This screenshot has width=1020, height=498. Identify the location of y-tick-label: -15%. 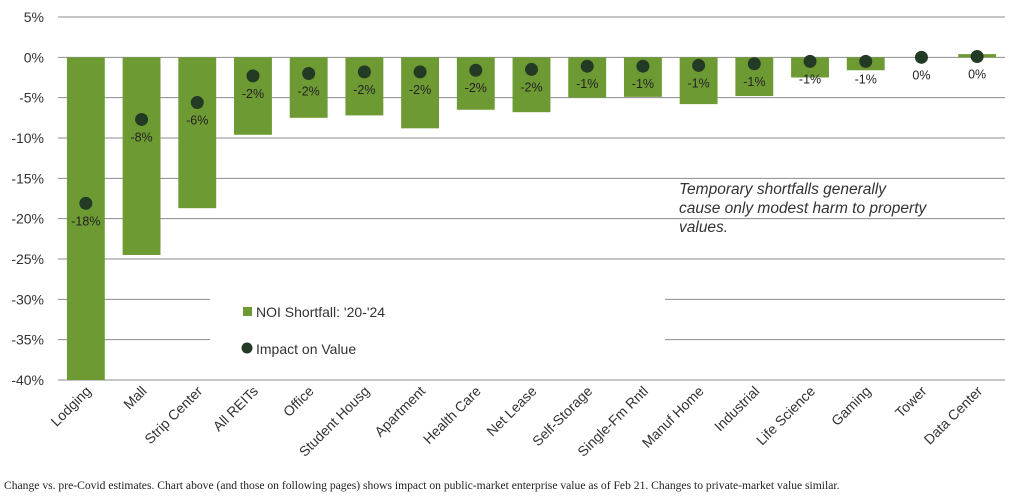
(27, 178).